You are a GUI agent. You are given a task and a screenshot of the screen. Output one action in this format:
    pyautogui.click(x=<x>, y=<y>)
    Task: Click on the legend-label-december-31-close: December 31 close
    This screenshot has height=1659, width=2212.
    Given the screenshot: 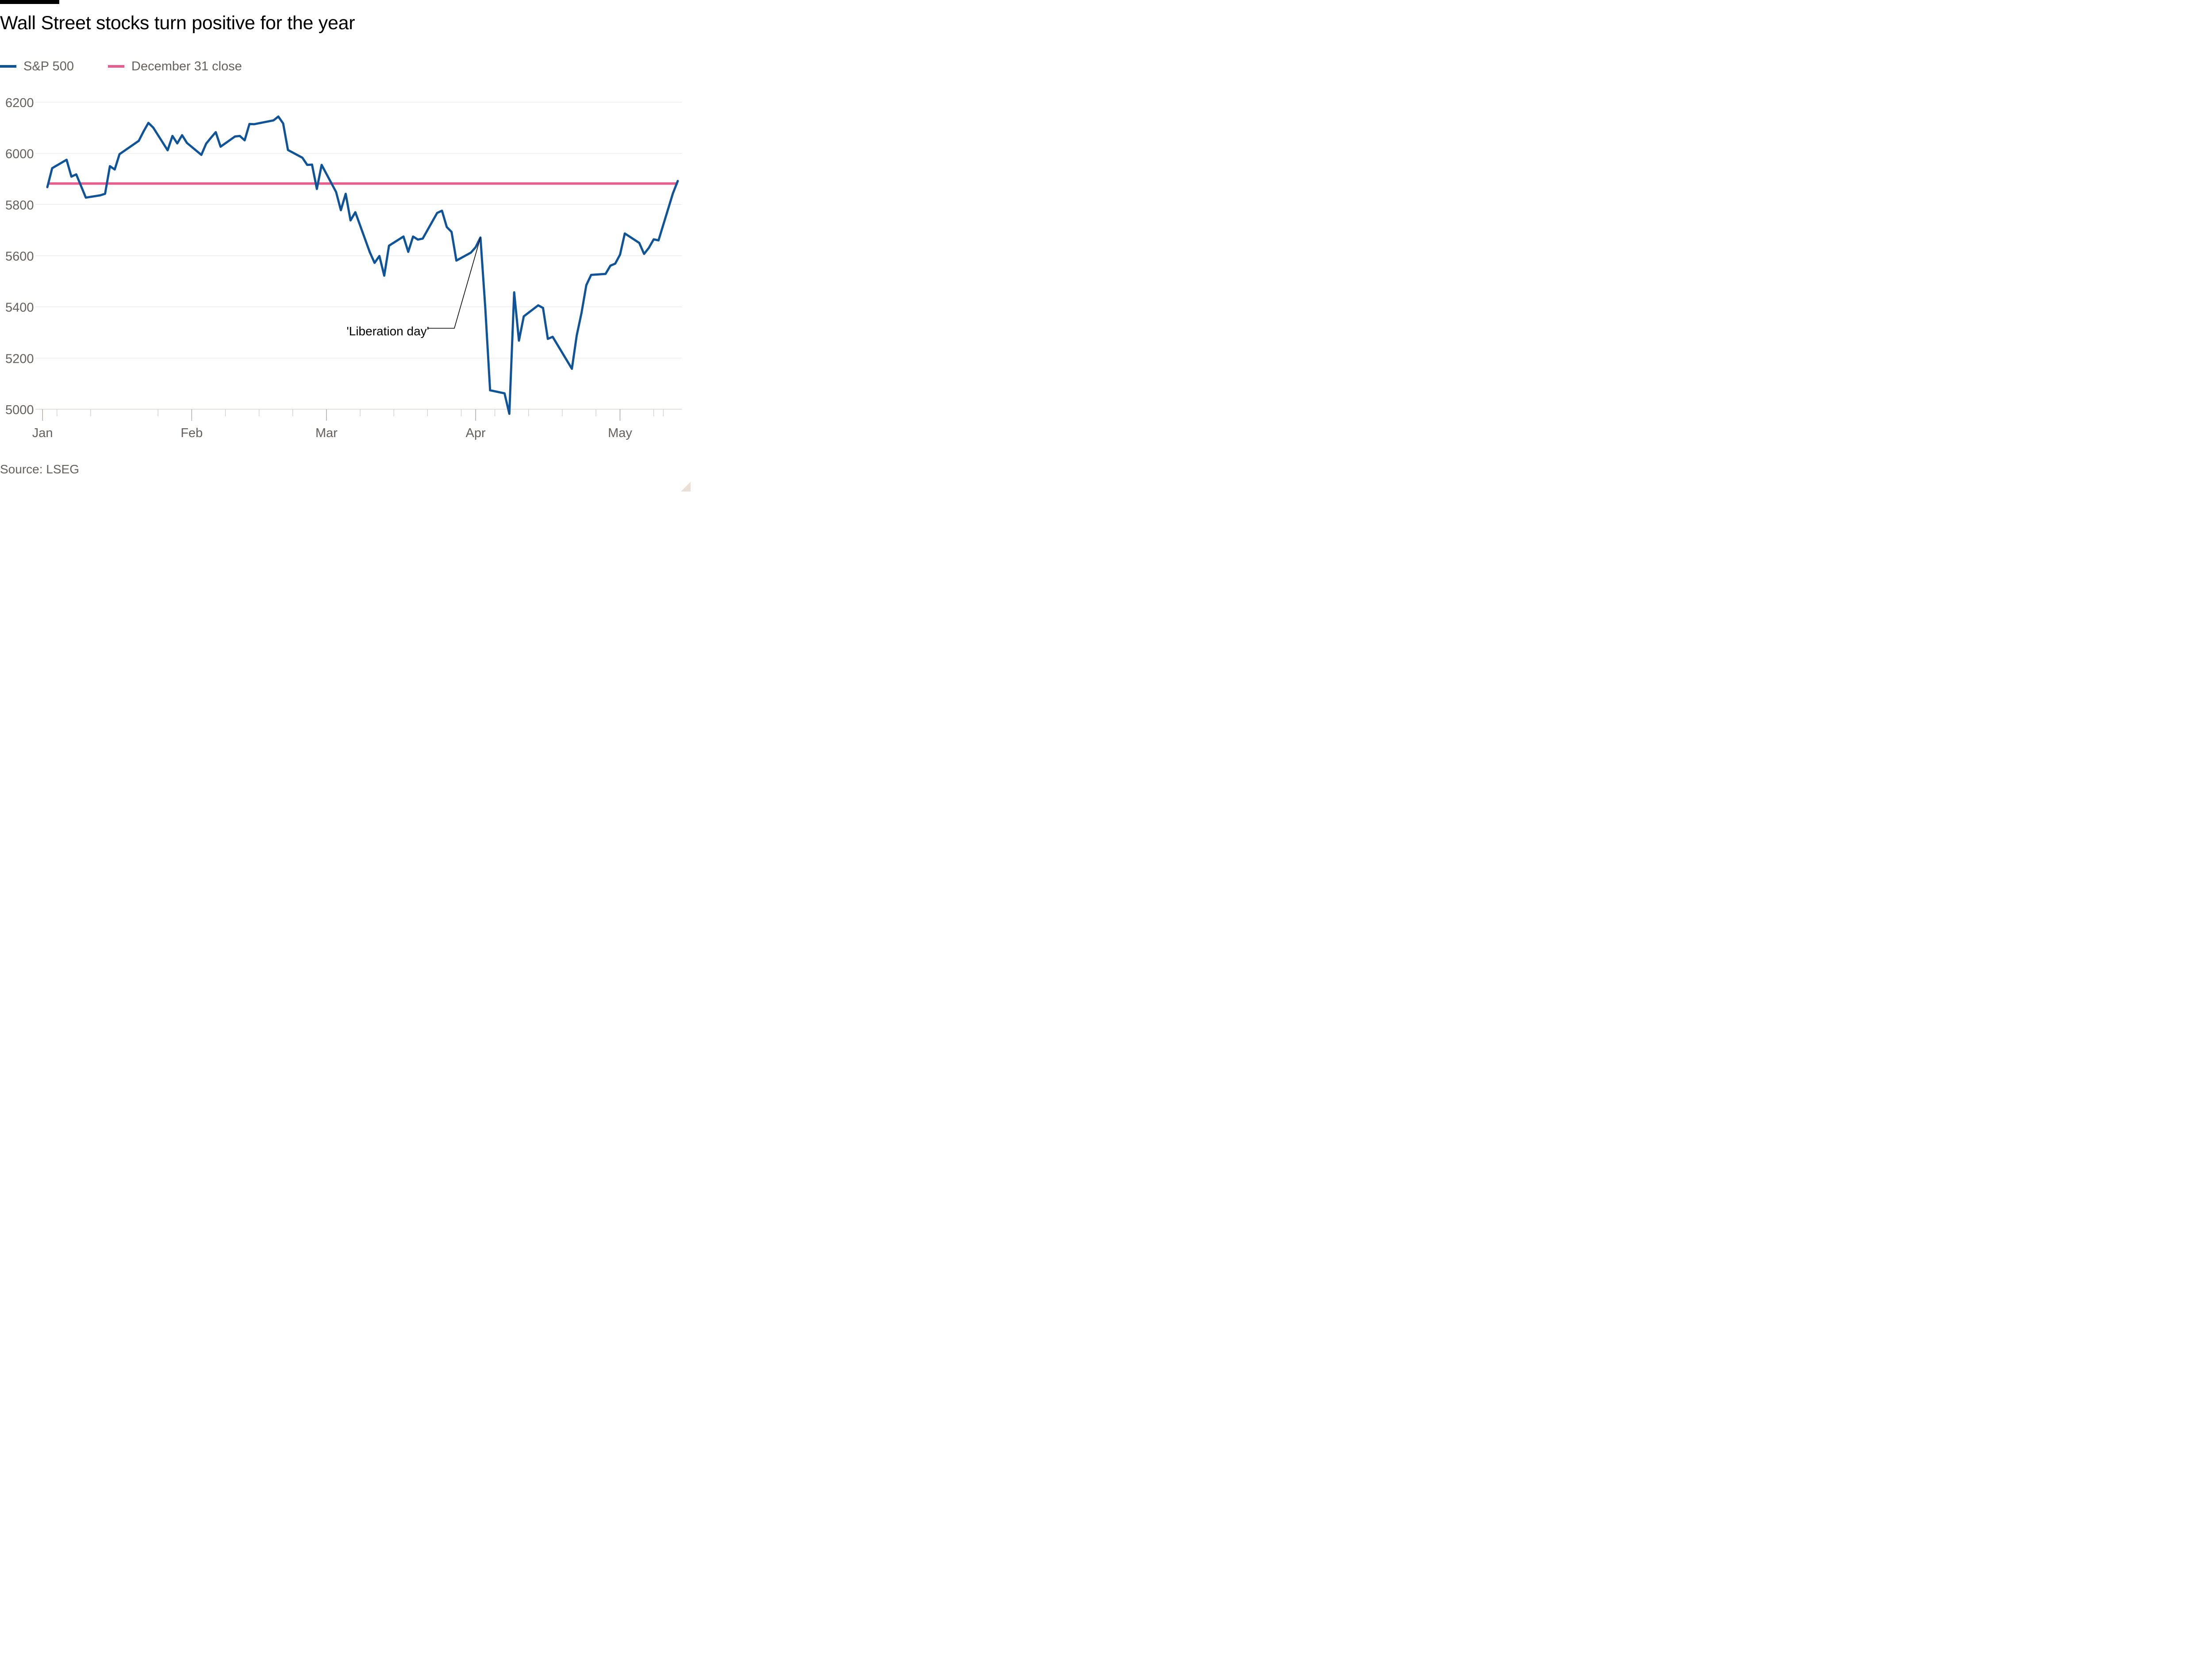 What is the action you would take?
    pyautogui.click(x=187, y=66)
    